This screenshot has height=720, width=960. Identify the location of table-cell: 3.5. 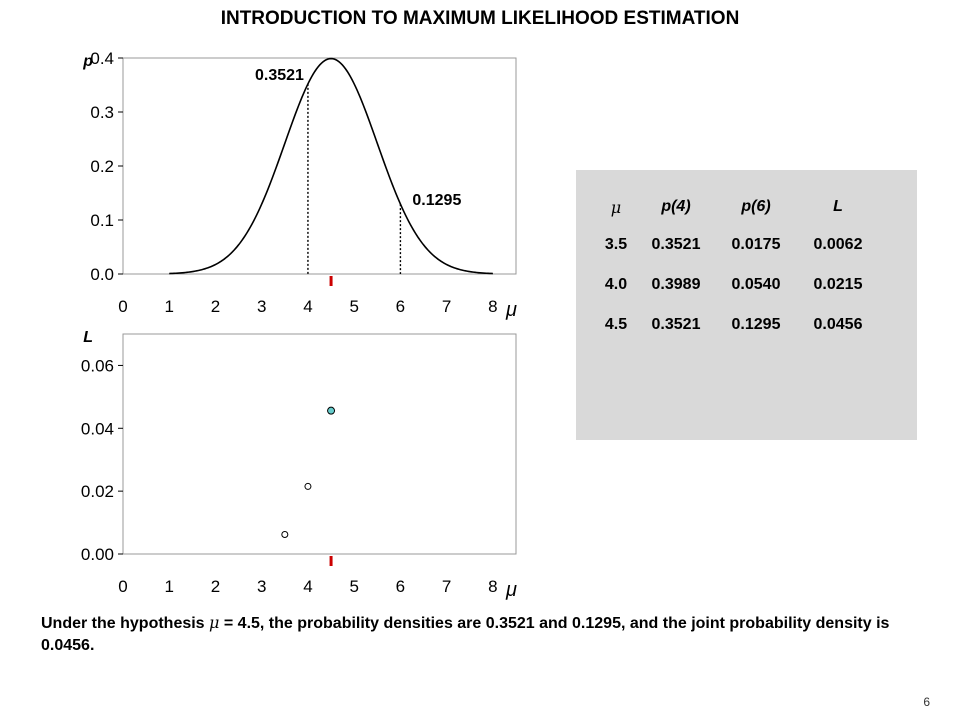
(616, 244).